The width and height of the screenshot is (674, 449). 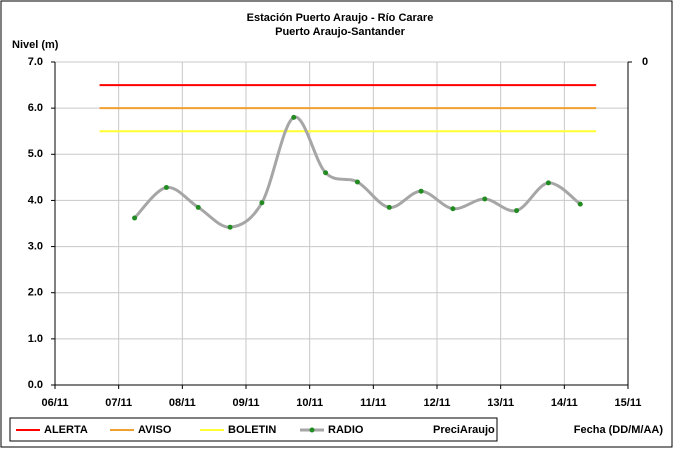 What do you see at coordinates (312, 430) in the screenshot?
I see `legend-marker` at bounding box center [312, 430].